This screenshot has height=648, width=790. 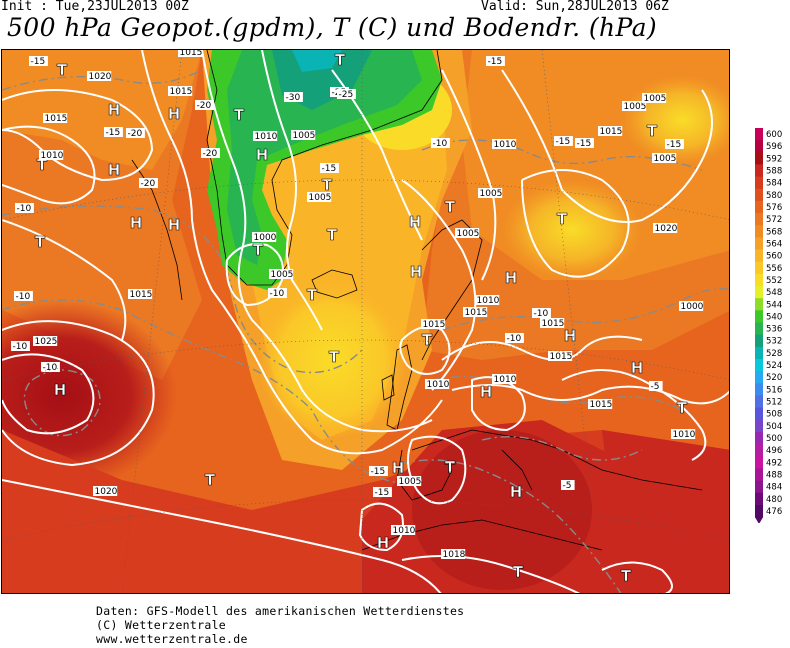 What do you see at coordinates (759, 521) in the screenshot?
I see `color-scale-bottom-arrow` at bounding box center [759, 521].